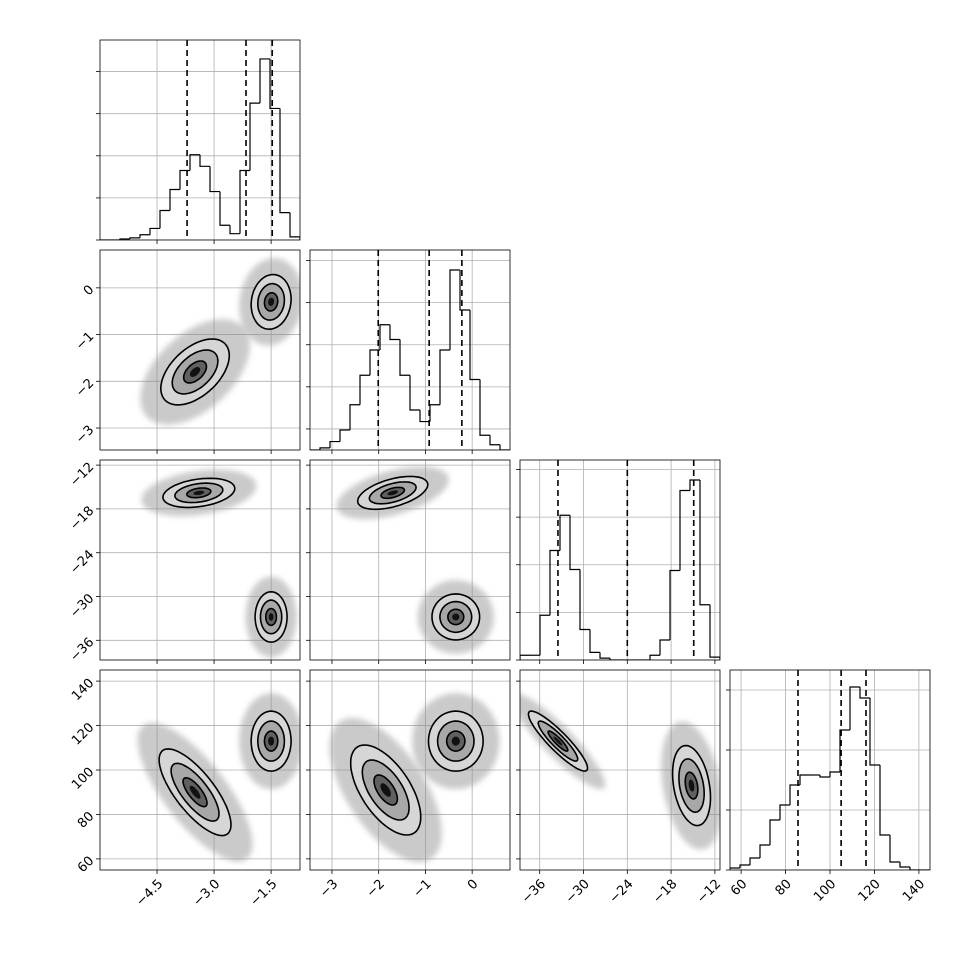  Describe the element at coordinates (622, 892) in the screenshot. I see `x-tick-label: −24` at that location.